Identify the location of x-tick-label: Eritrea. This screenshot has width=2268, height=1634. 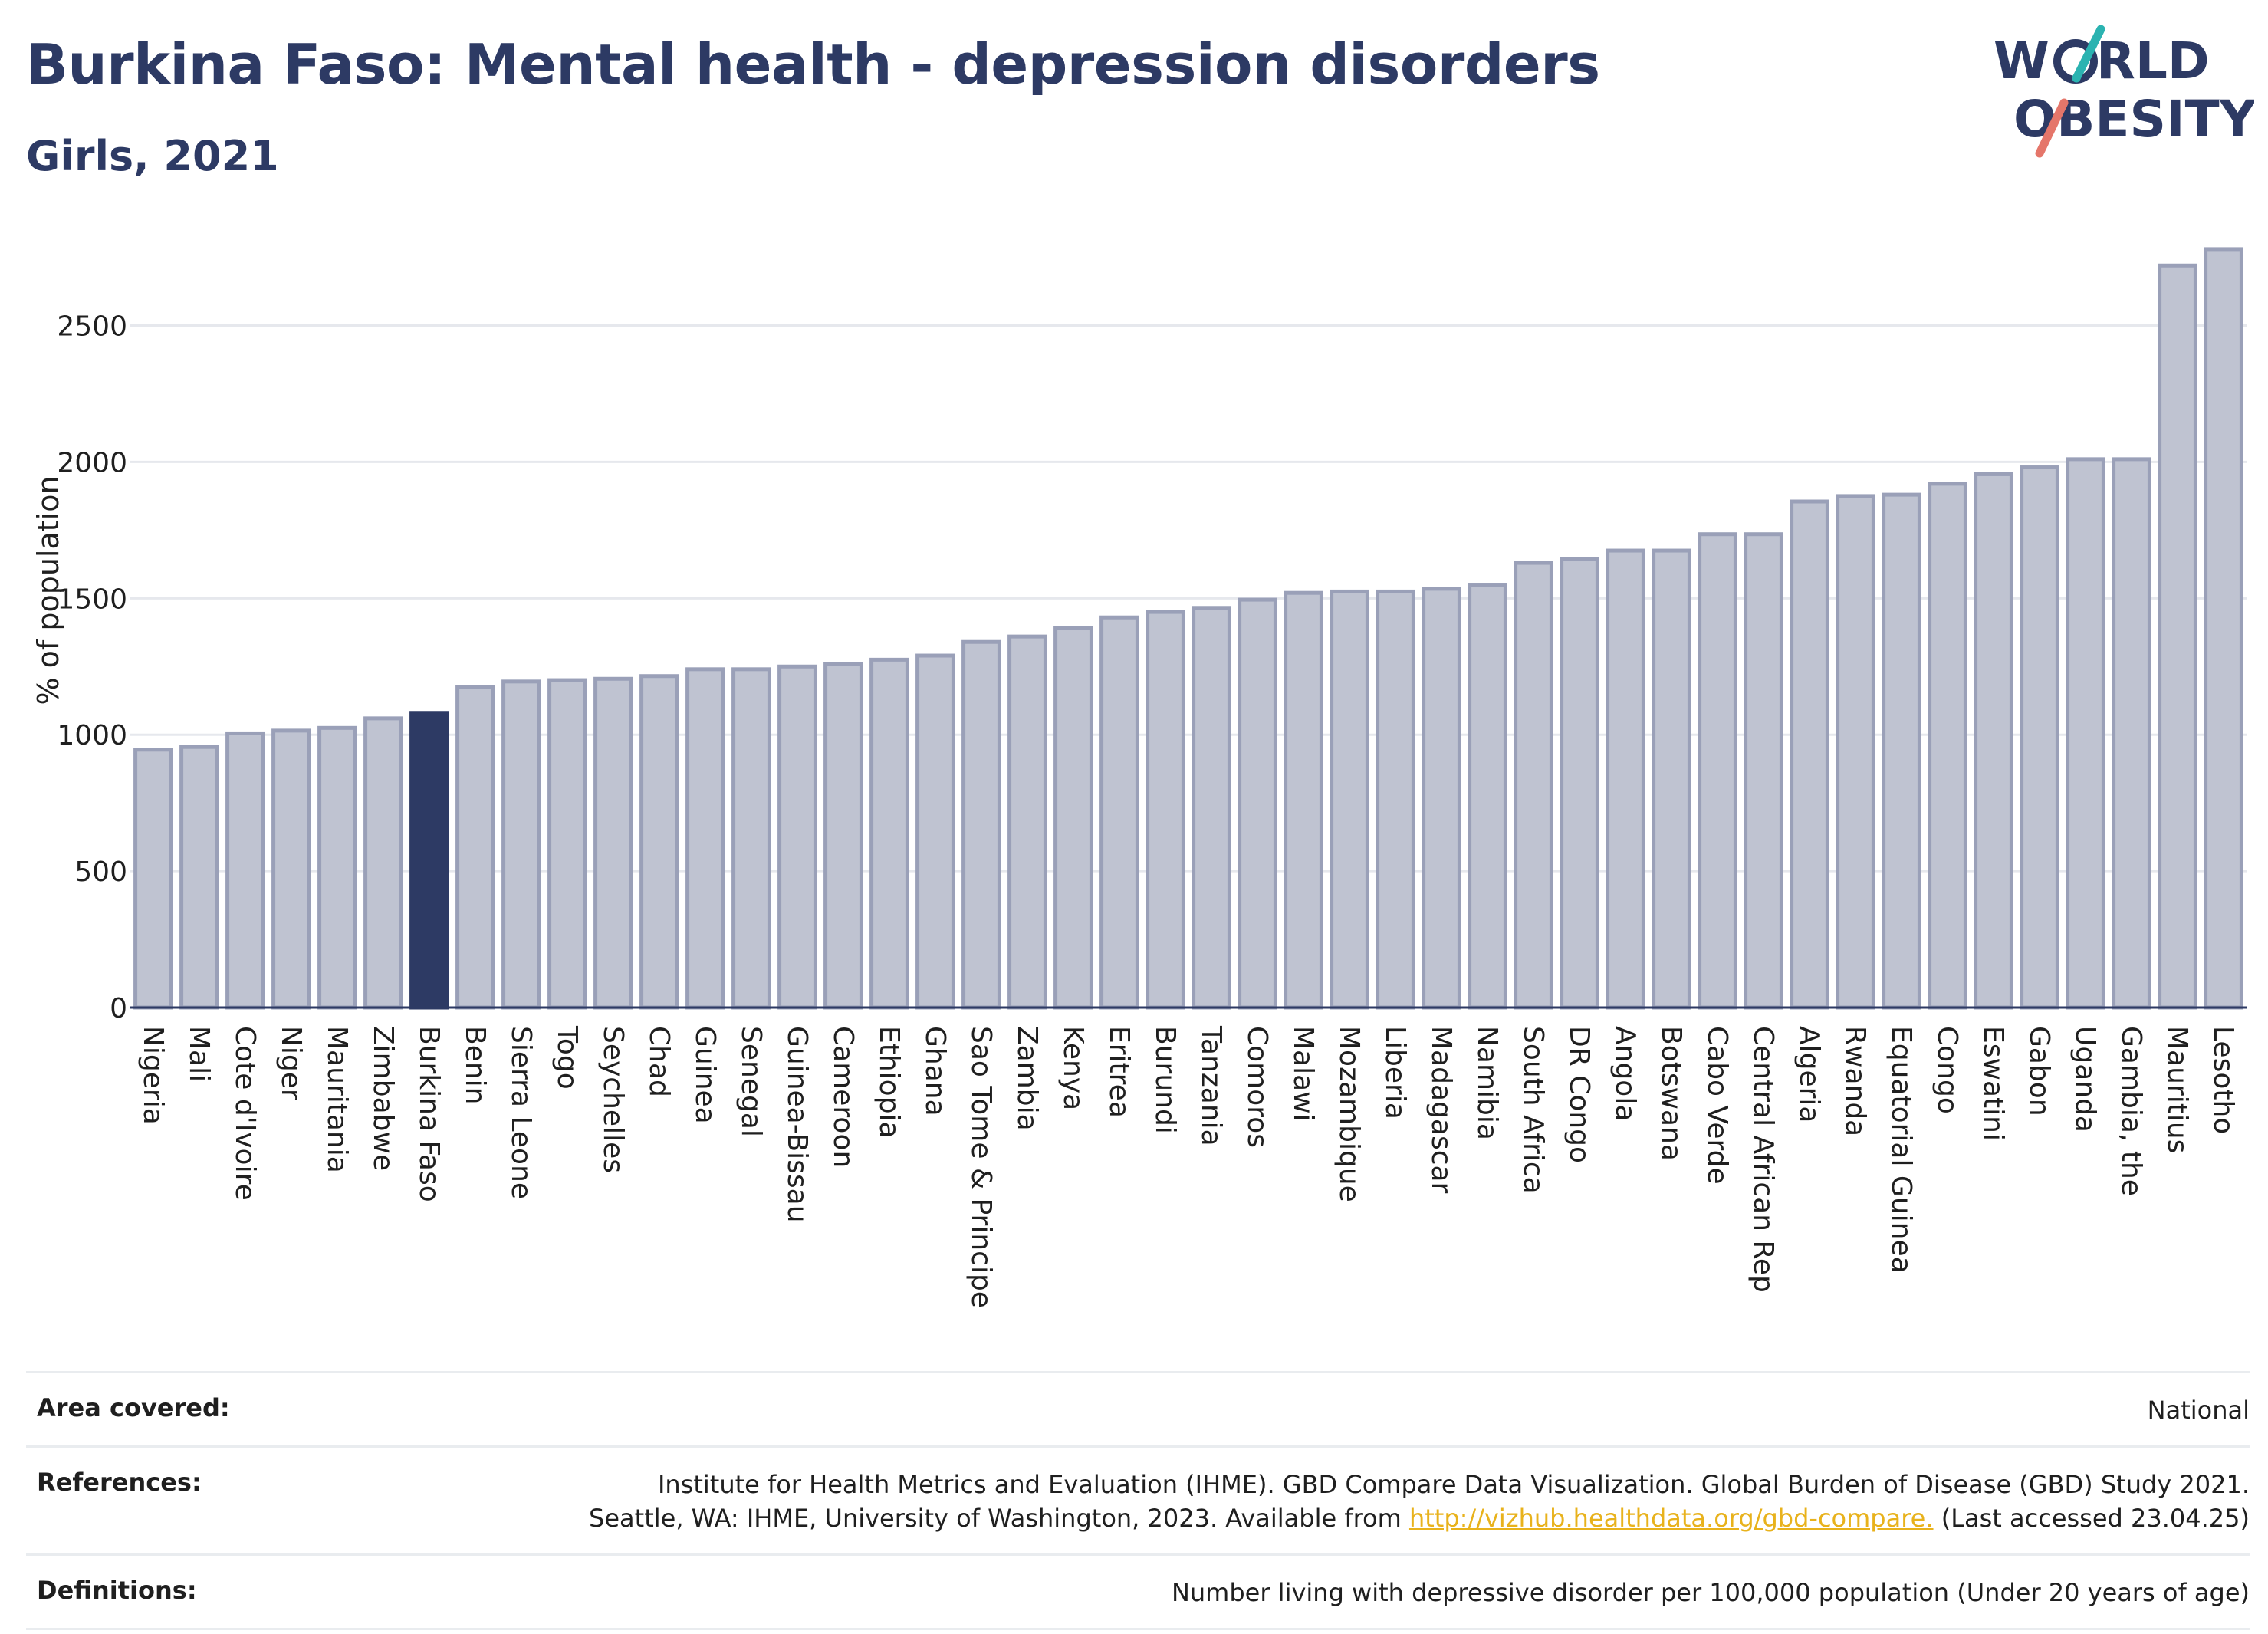
(1119, 1072).